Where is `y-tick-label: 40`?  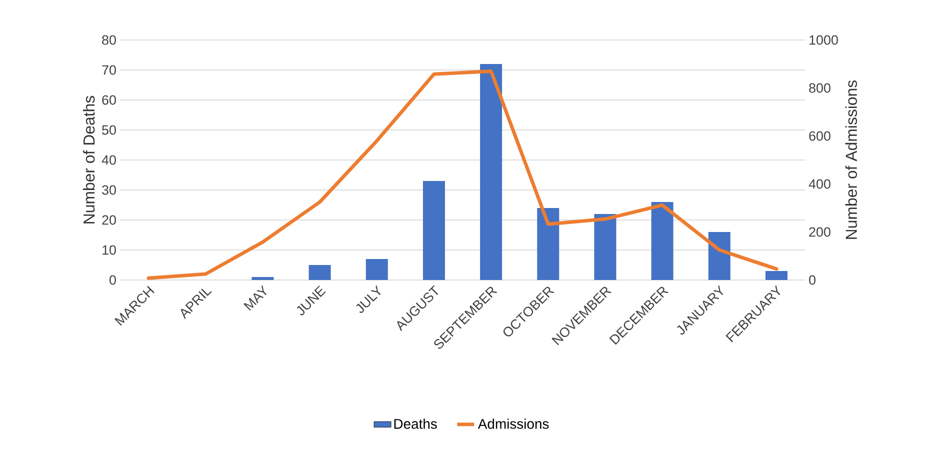
y-tick-label: 40 is located at coordinates (109, 160).